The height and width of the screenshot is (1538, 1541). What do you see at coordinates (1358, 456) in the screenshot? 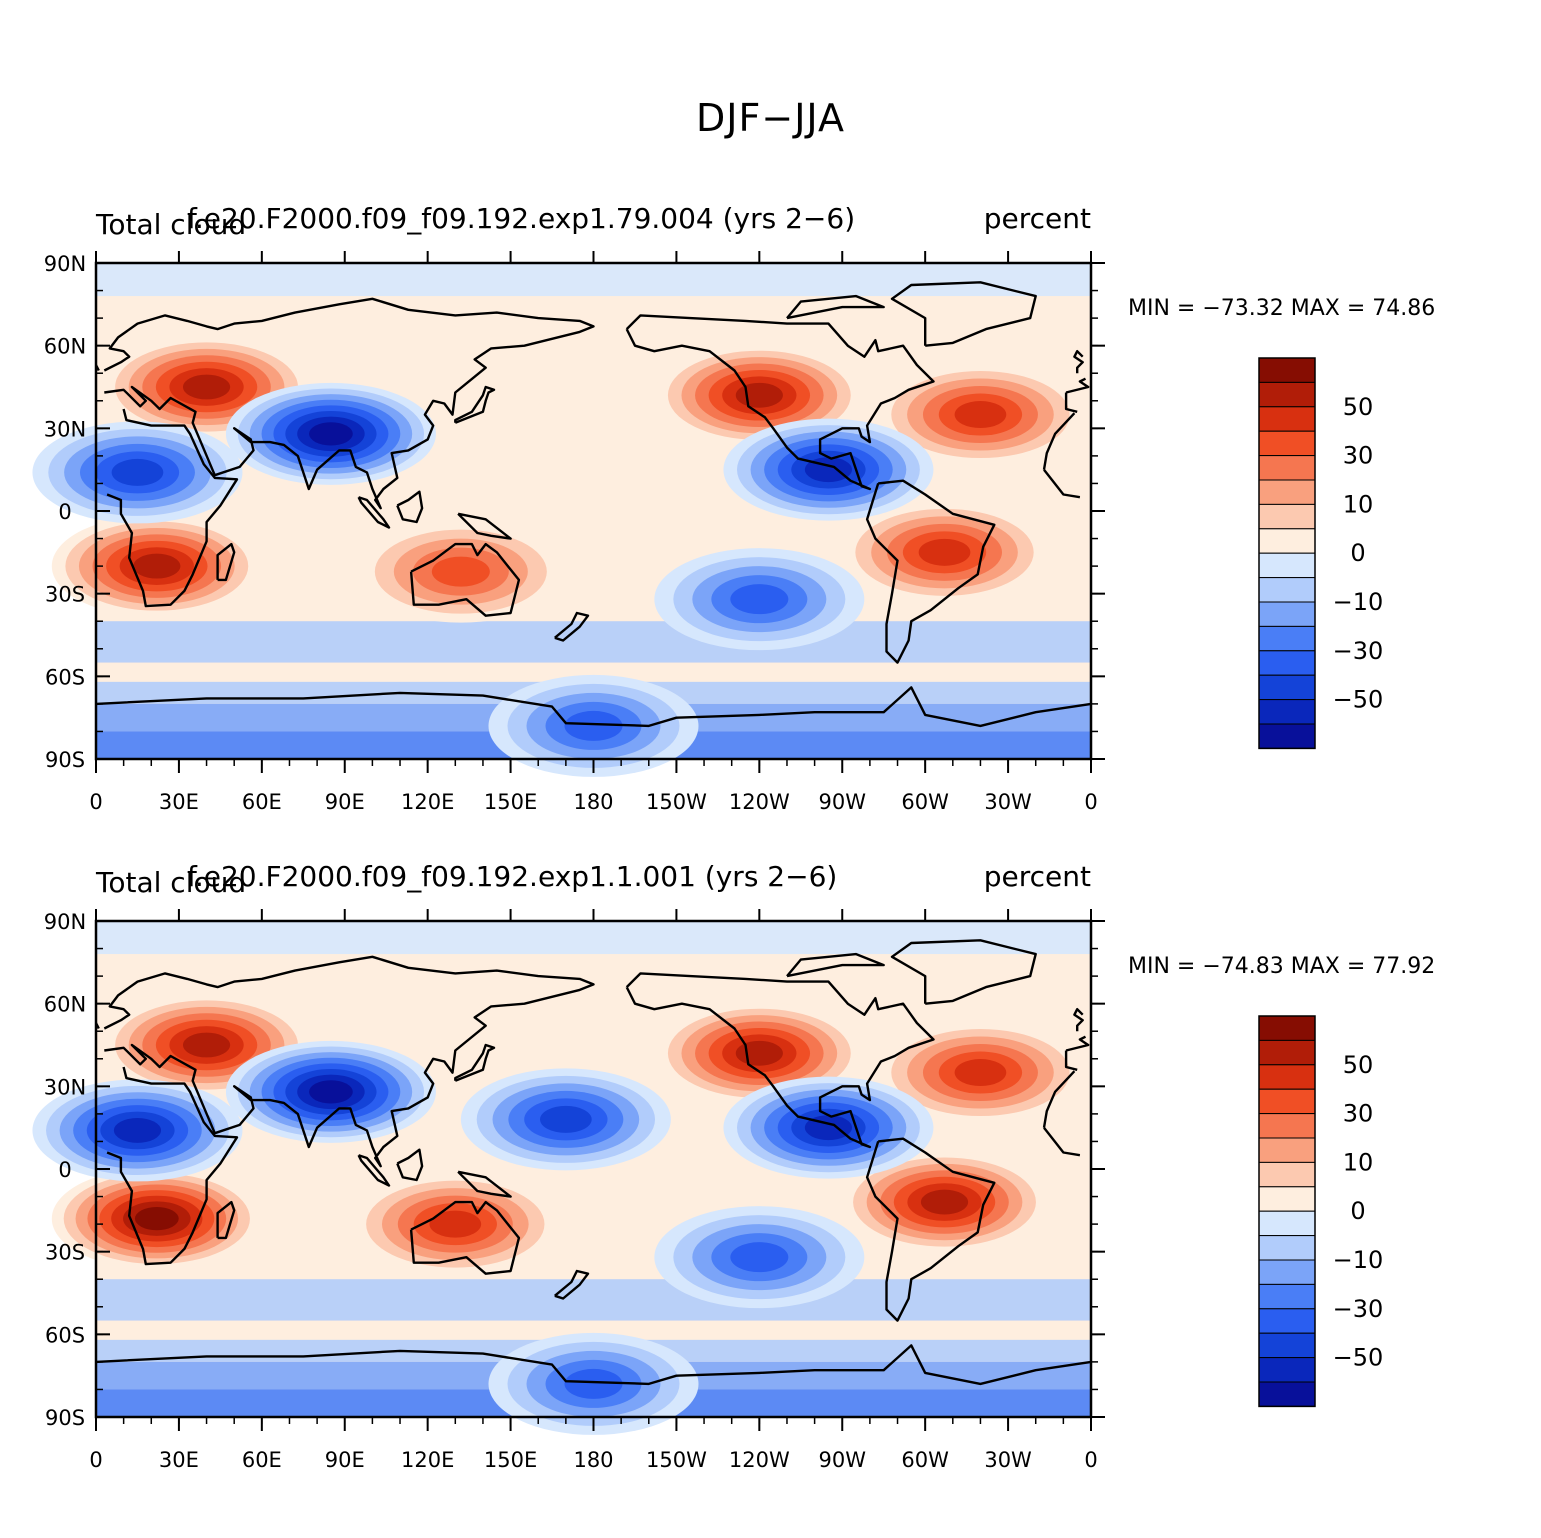
I see `colorbar-label: 30` at bounding box center [1358, 456].